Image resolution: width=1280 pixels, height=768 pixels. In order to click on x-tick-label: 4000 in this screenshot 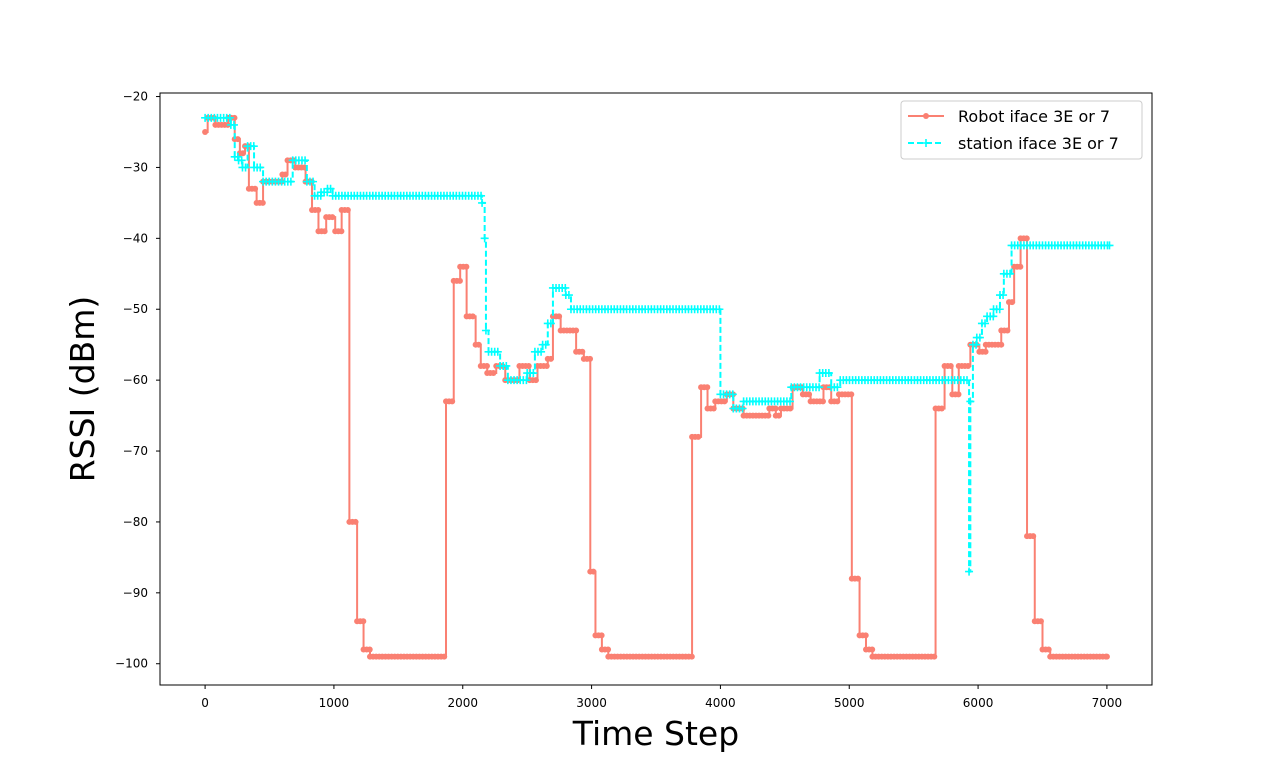, I will do `click(720, 703)`.